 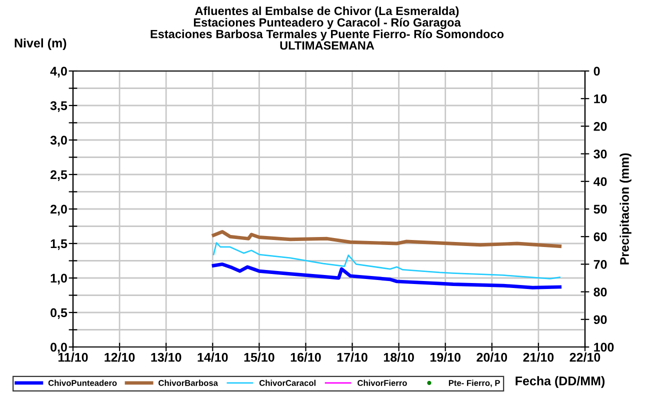 I want to click on y-tick-label: 0,0, so click(x=58, y=348).